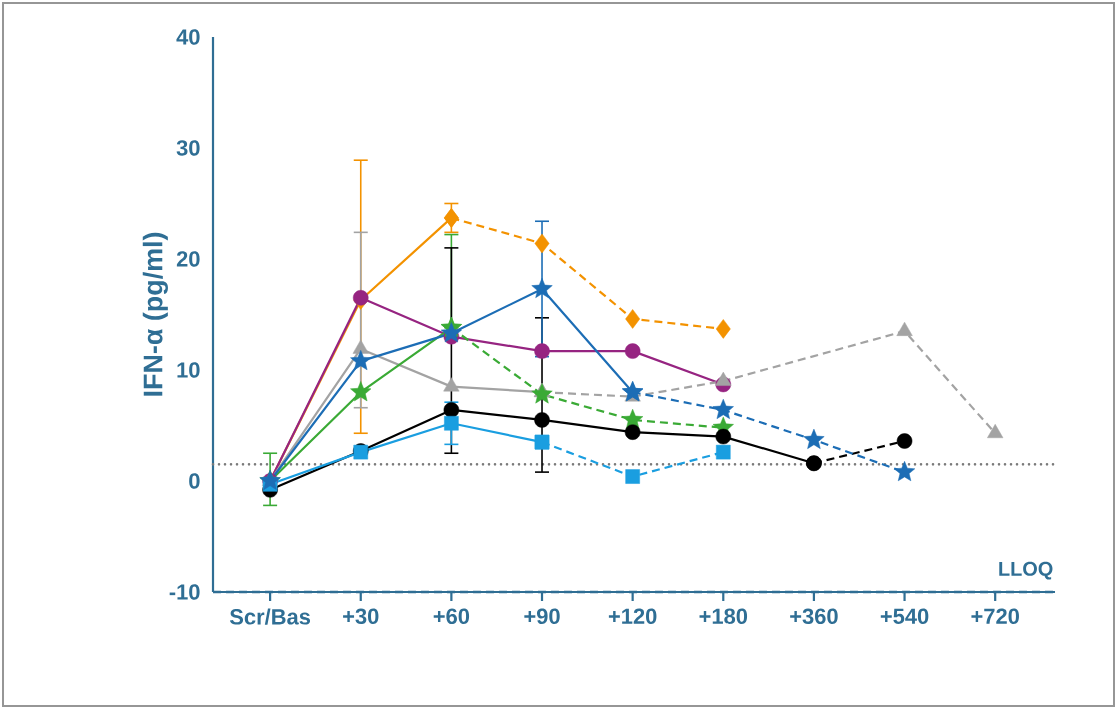 The image size is (1117, 709). What do you see at coordinates (155, 314) in the screenshot?
I see `y-axis-title: IFN-α (pg/ml)` at bounding box center [155, 314].